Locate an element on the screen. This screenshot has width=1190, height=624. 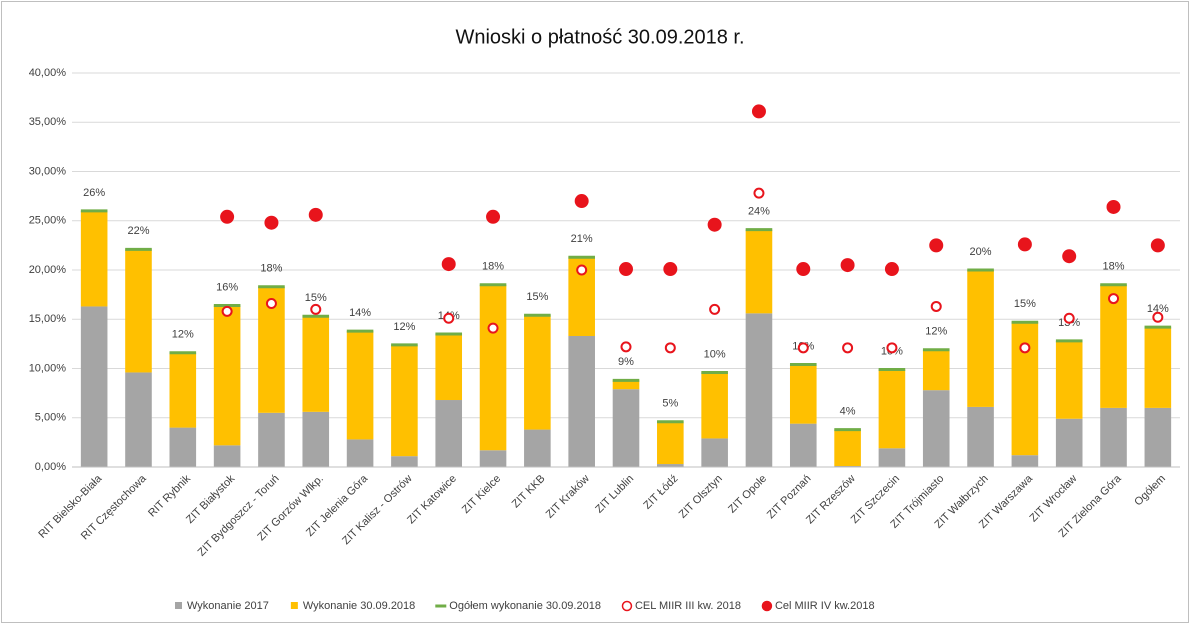
data-label: 21% is located at coordinates (582, 239).